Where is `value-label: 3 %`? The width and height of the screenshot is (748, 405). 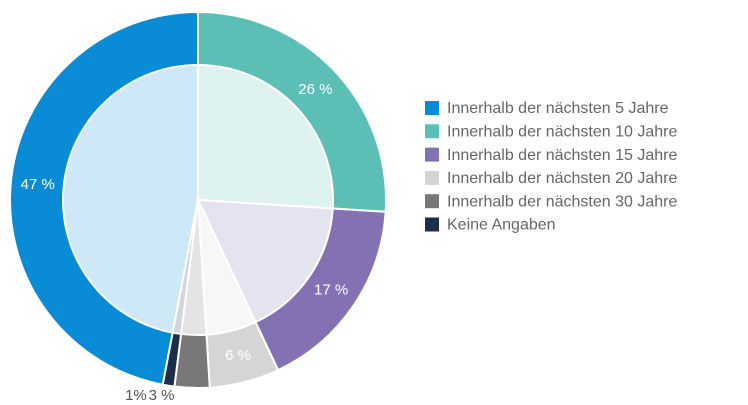
value-label: 3 % is located at coordinates (162, 395).